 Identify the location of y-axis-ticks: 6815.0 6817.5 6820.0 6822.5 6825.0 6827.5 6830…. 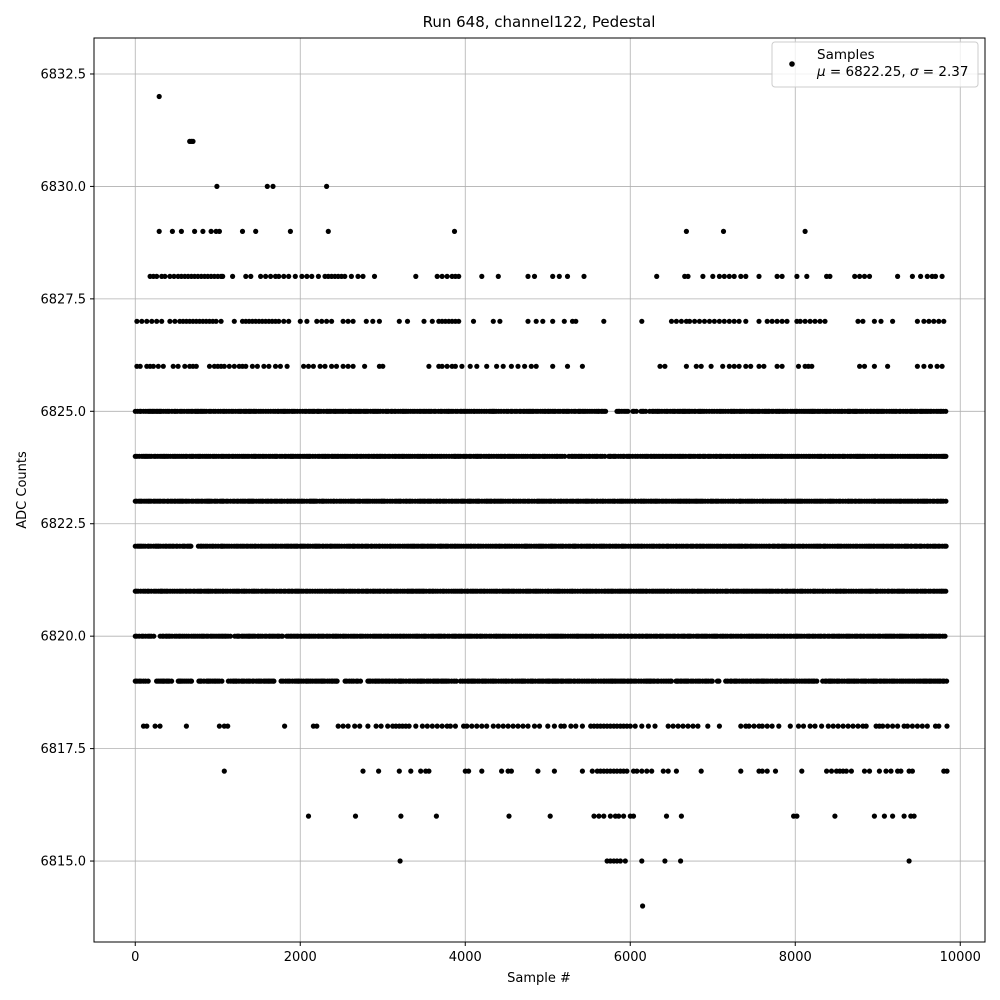
(67, 468).